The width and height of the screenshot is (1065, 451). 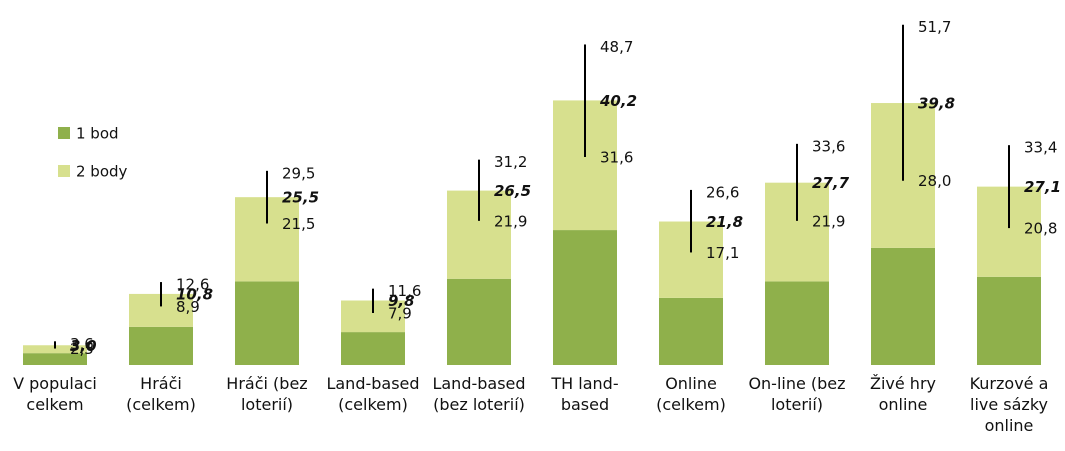 What do you see at coordinates (82, 349) in the screenshot?
I see `lower-label: 2,5` at bounding box center [82, 349].